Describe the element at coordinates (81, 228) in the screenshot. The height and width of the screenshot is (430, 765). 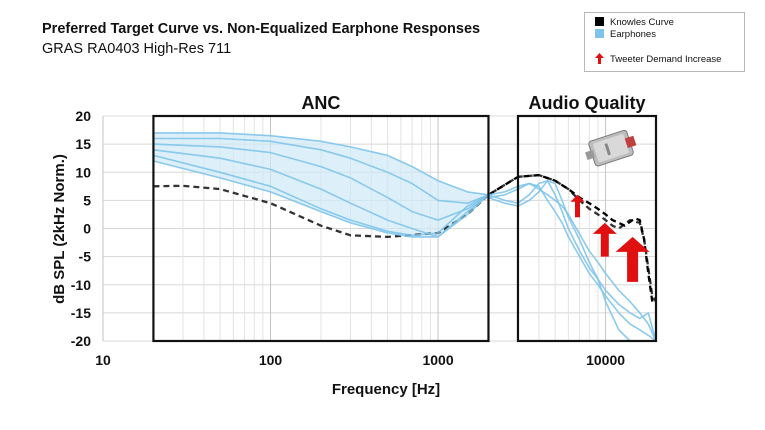
I see `y-ticks: 20 15 10 5 0 -5 -10 -15 -20` at that location.